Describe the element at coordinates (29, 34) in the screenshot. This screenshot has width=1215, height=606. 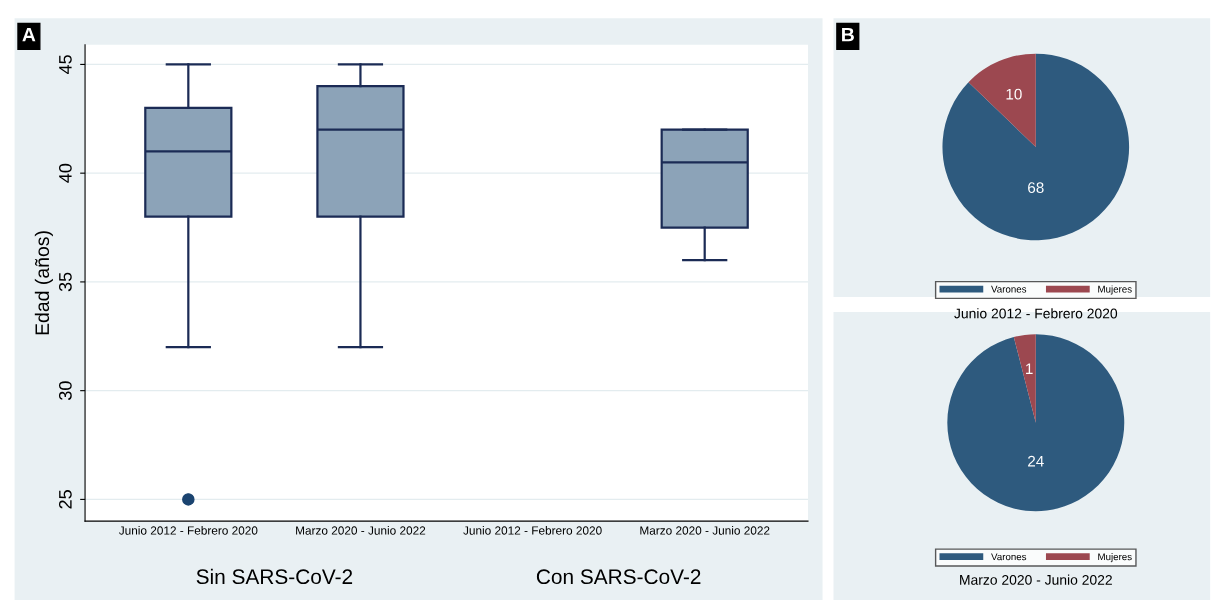
I see `text: A` at that location.